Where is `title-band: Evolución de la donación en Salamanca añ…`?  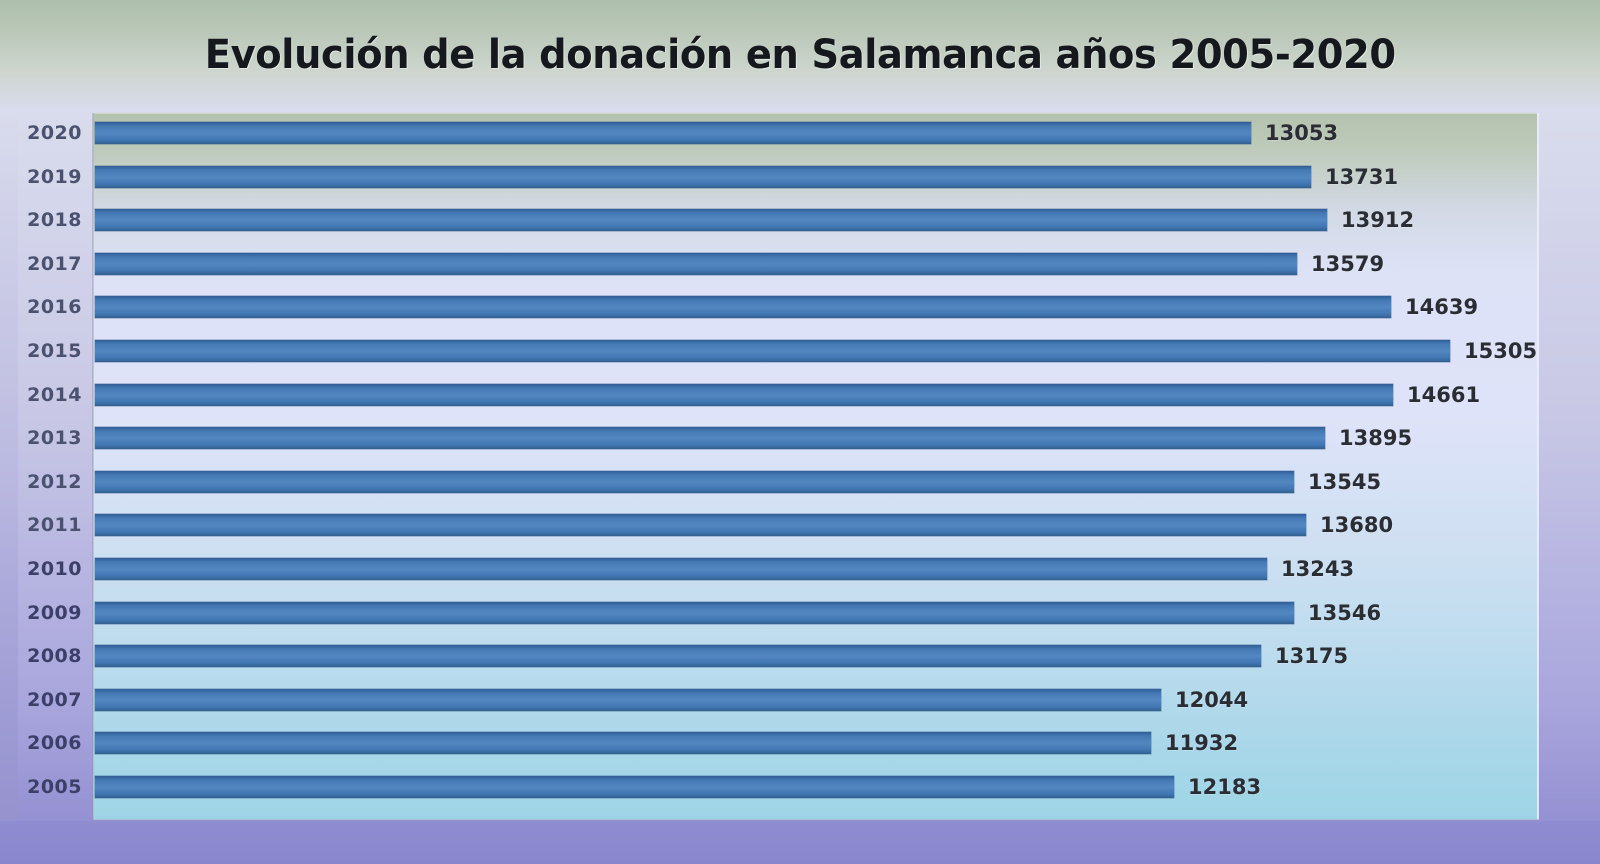 title-band: Evolución de la donación en Salamanca añ… is located at coordinates (800, 55).